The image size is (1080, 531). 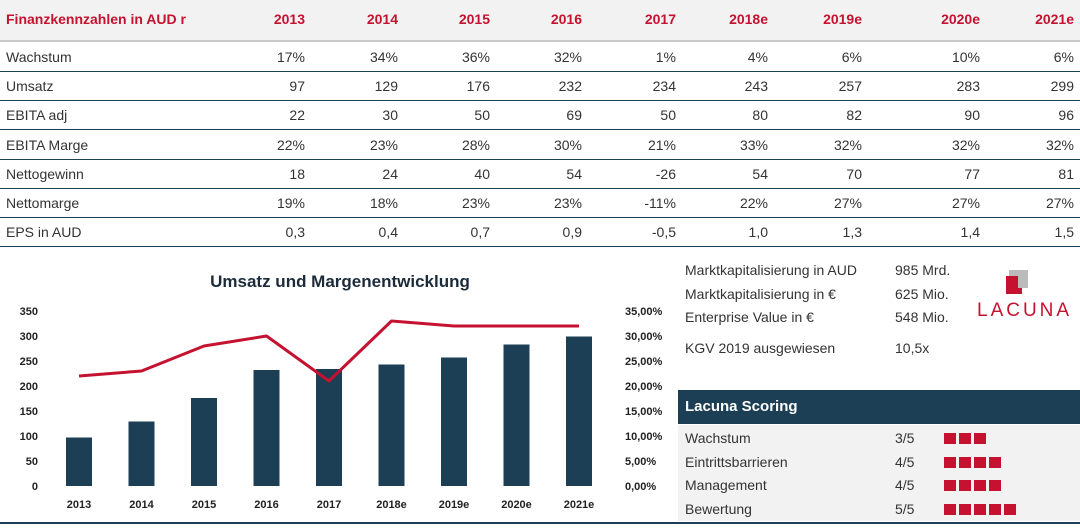 What do you see at coordinates (718, 508) in the screenshot?
I see `scoring-label: Bewertung` at bounding box center [718, 508].